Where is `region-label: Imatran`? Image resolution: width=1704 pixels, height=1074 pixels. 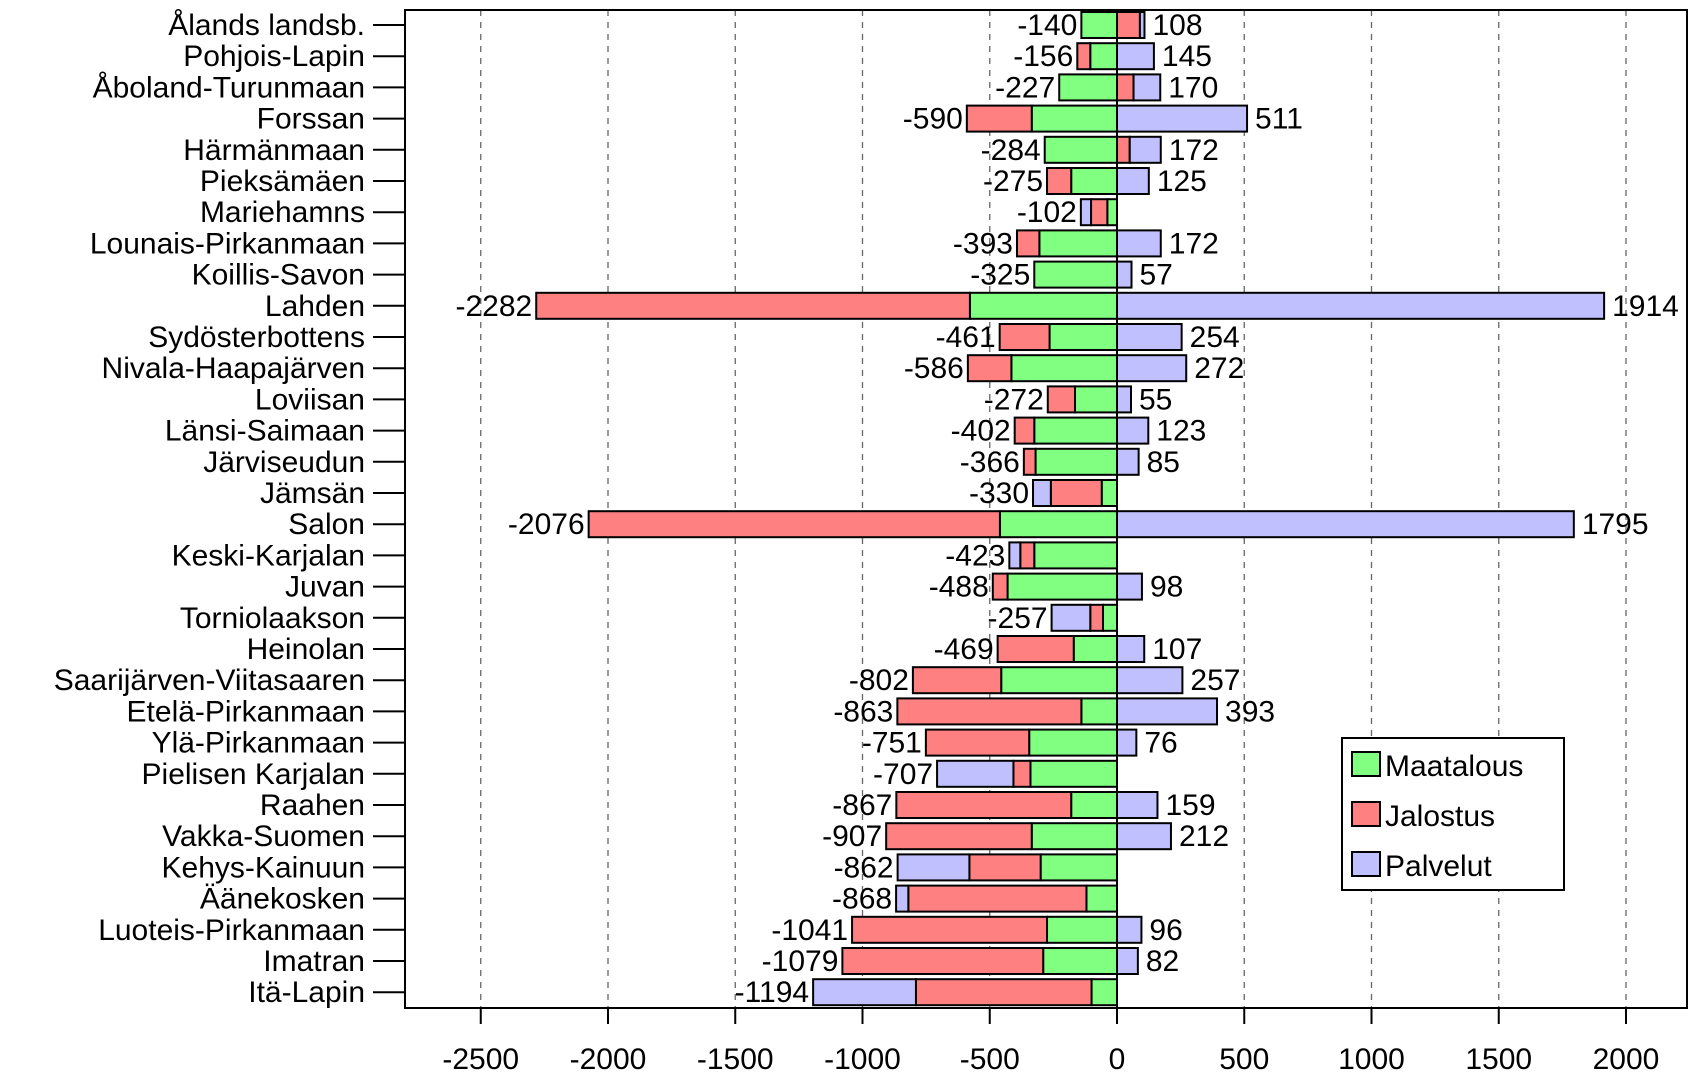 region-label: Imatran is located at coordinates (314, 961).